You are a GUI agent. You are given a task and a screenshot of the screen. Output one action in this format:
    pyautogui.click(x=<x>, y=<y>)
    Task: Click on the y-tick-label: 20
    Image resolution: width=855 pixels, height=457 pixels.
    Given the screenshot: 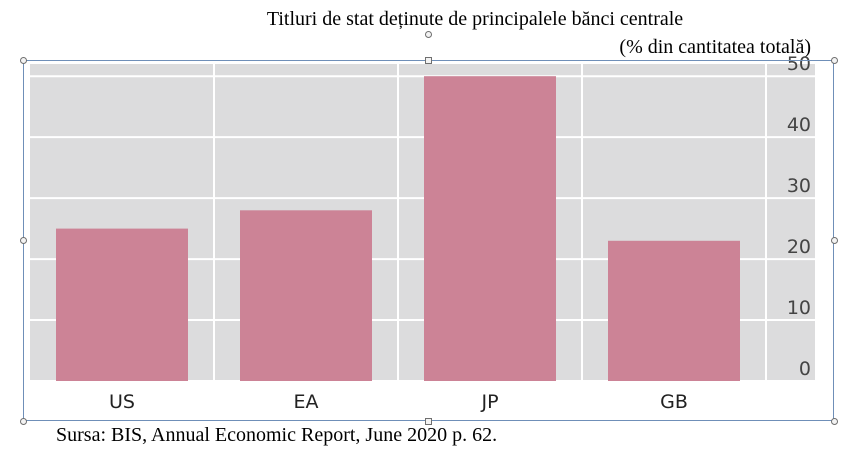 What is the action you would take?
    pyautogui.click(x=799, y=247)
    